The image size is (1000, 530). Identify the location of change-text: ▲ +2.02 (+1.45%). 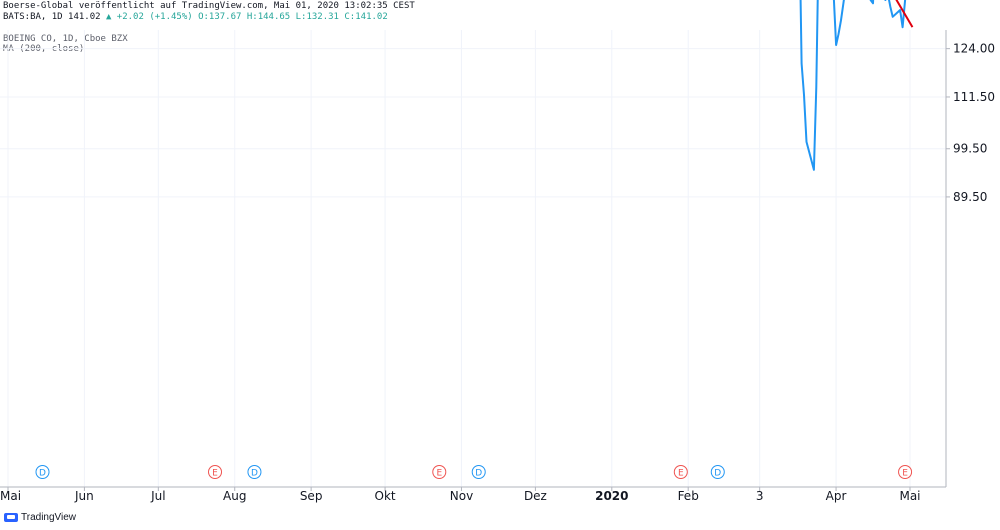
(149, 17).